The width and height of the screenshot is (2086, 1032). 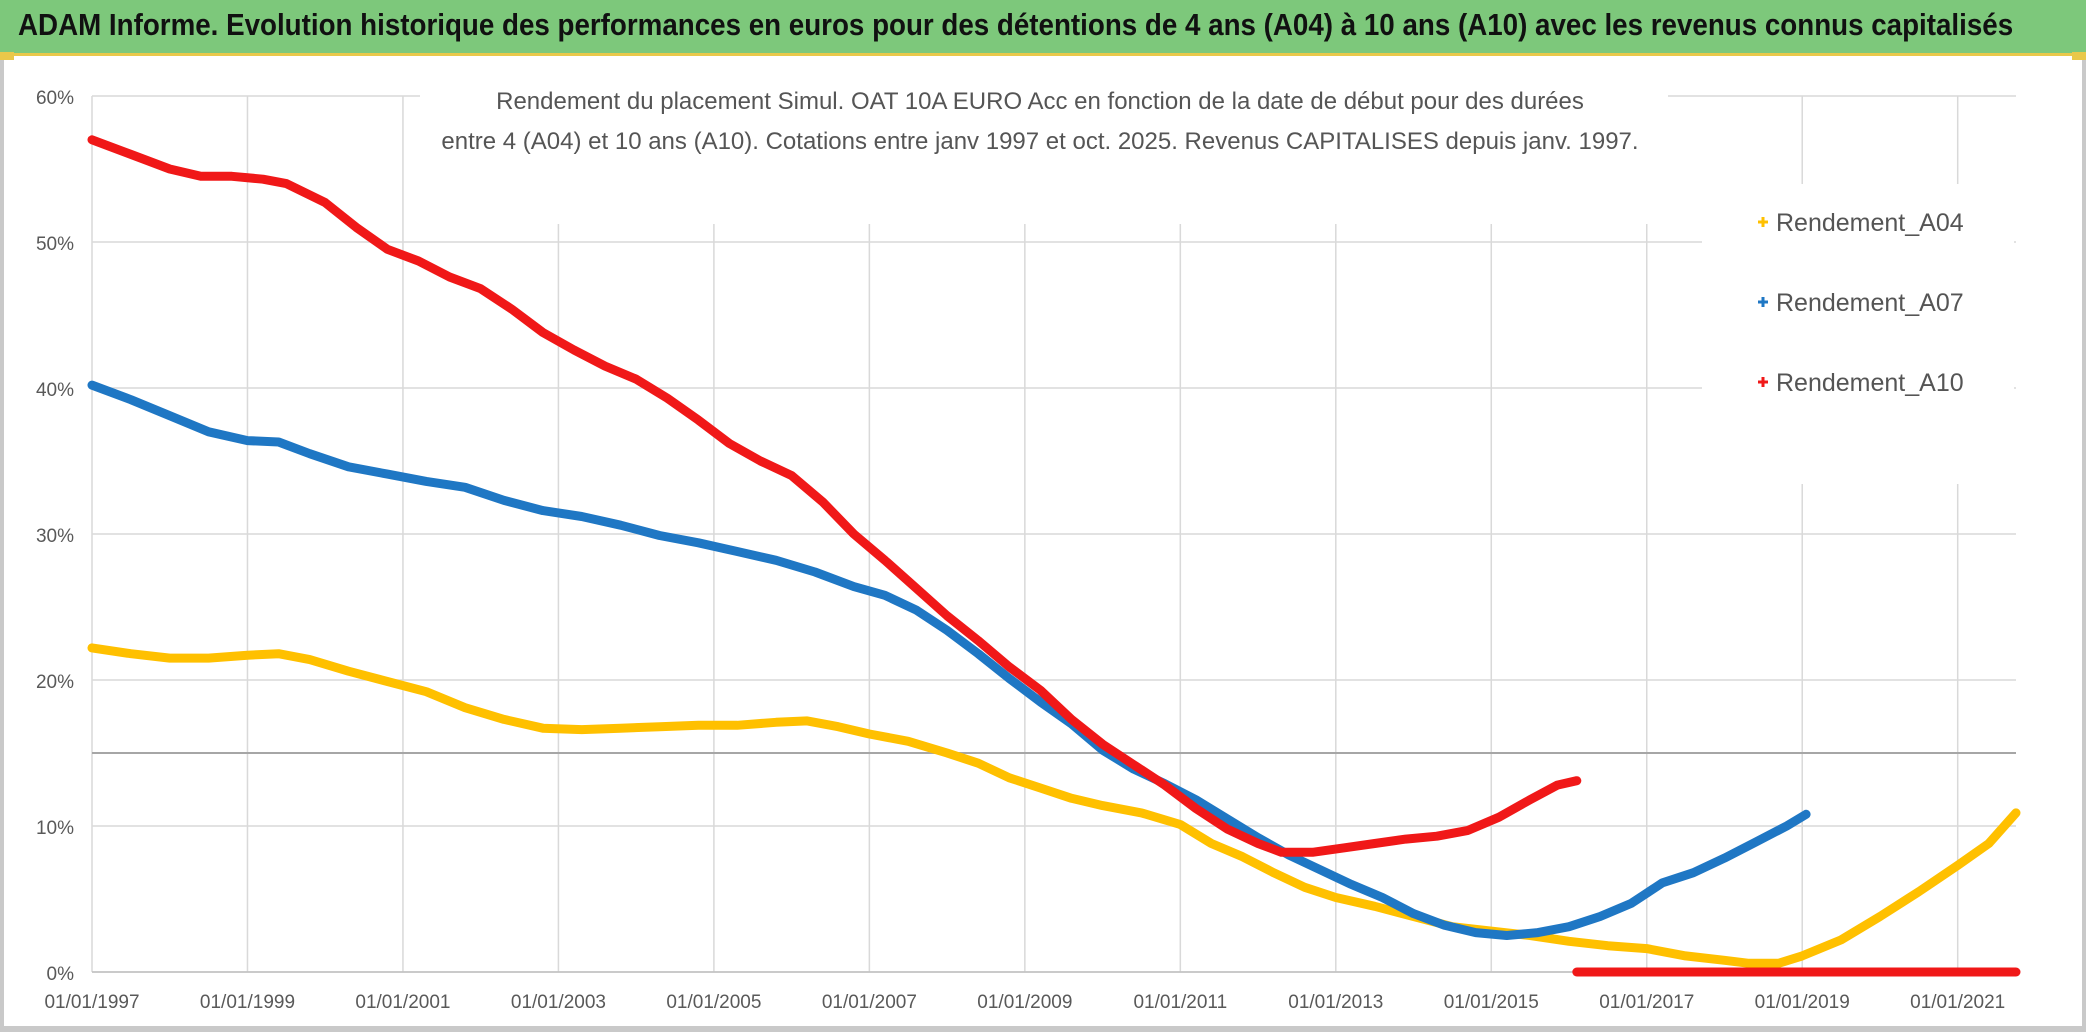 What do you see at coordinates (1335, 1002) in the screenshot?
I see `x-tick-label: 01/01/2013` at bounding box center [1335, 1002].